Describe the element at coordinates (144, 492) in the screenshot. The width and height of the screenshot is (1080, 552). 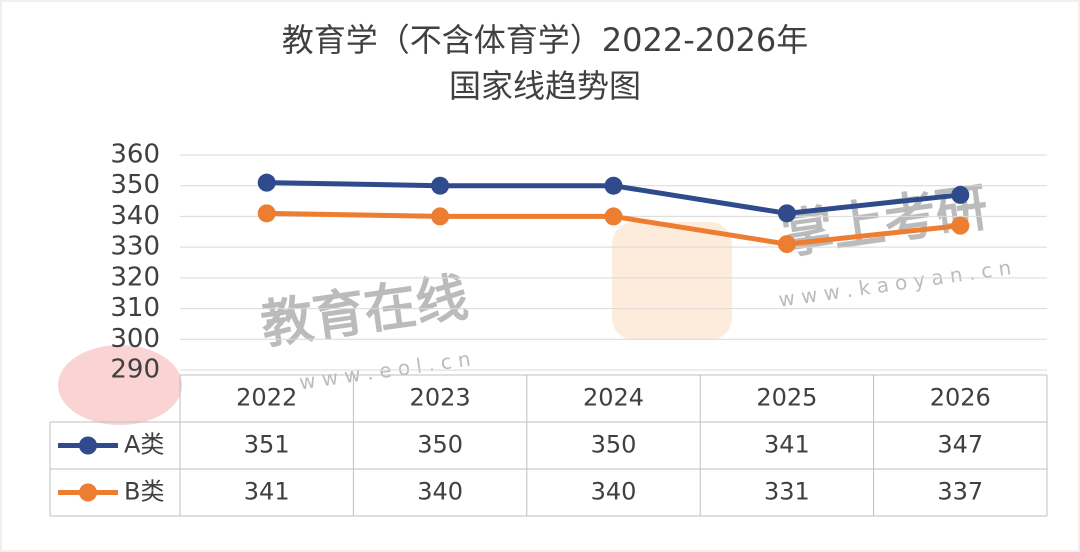
I see `legend-label: B类` at that location.